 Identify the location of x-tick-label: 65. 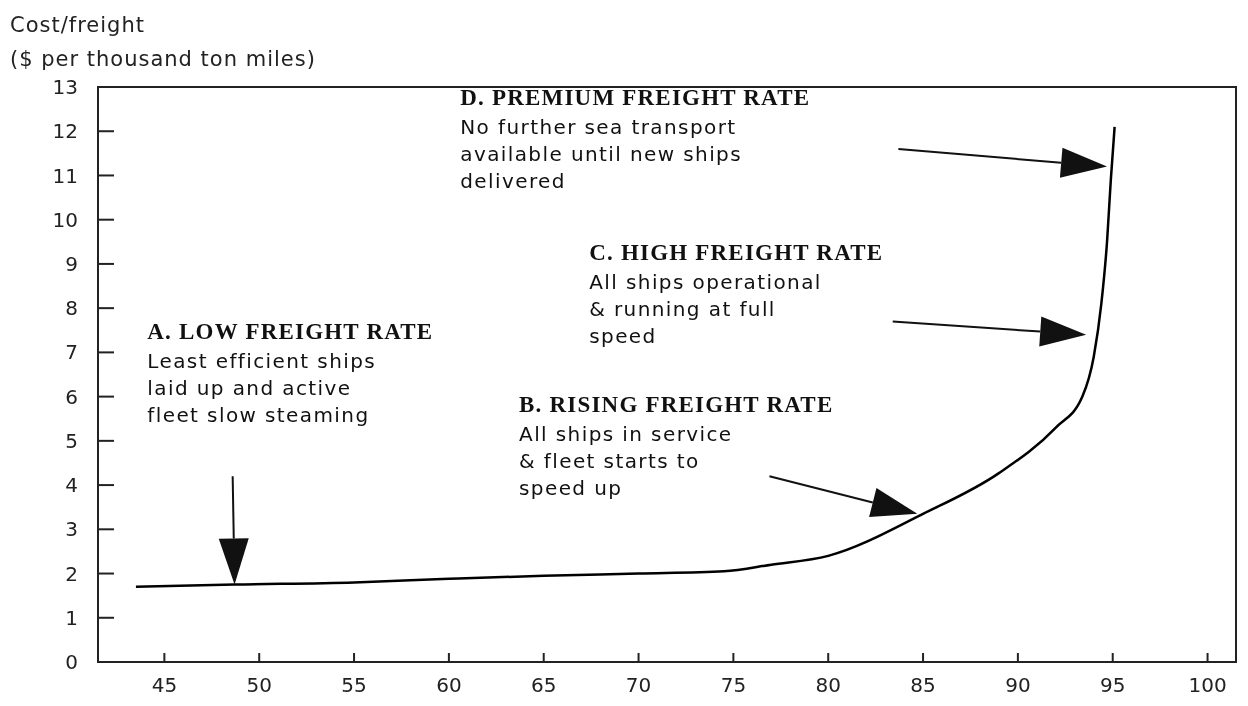
(543, 685).